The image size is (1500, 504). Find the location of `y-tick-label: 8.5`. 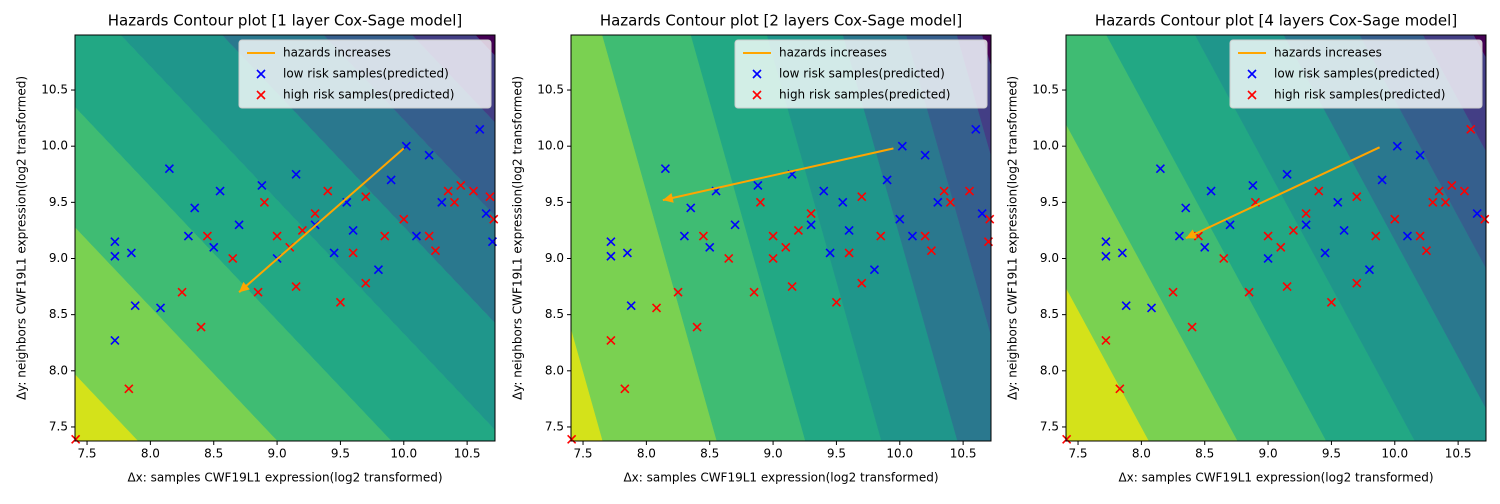

y-tick-label: 8.5 is located at coordinates (554, 314).